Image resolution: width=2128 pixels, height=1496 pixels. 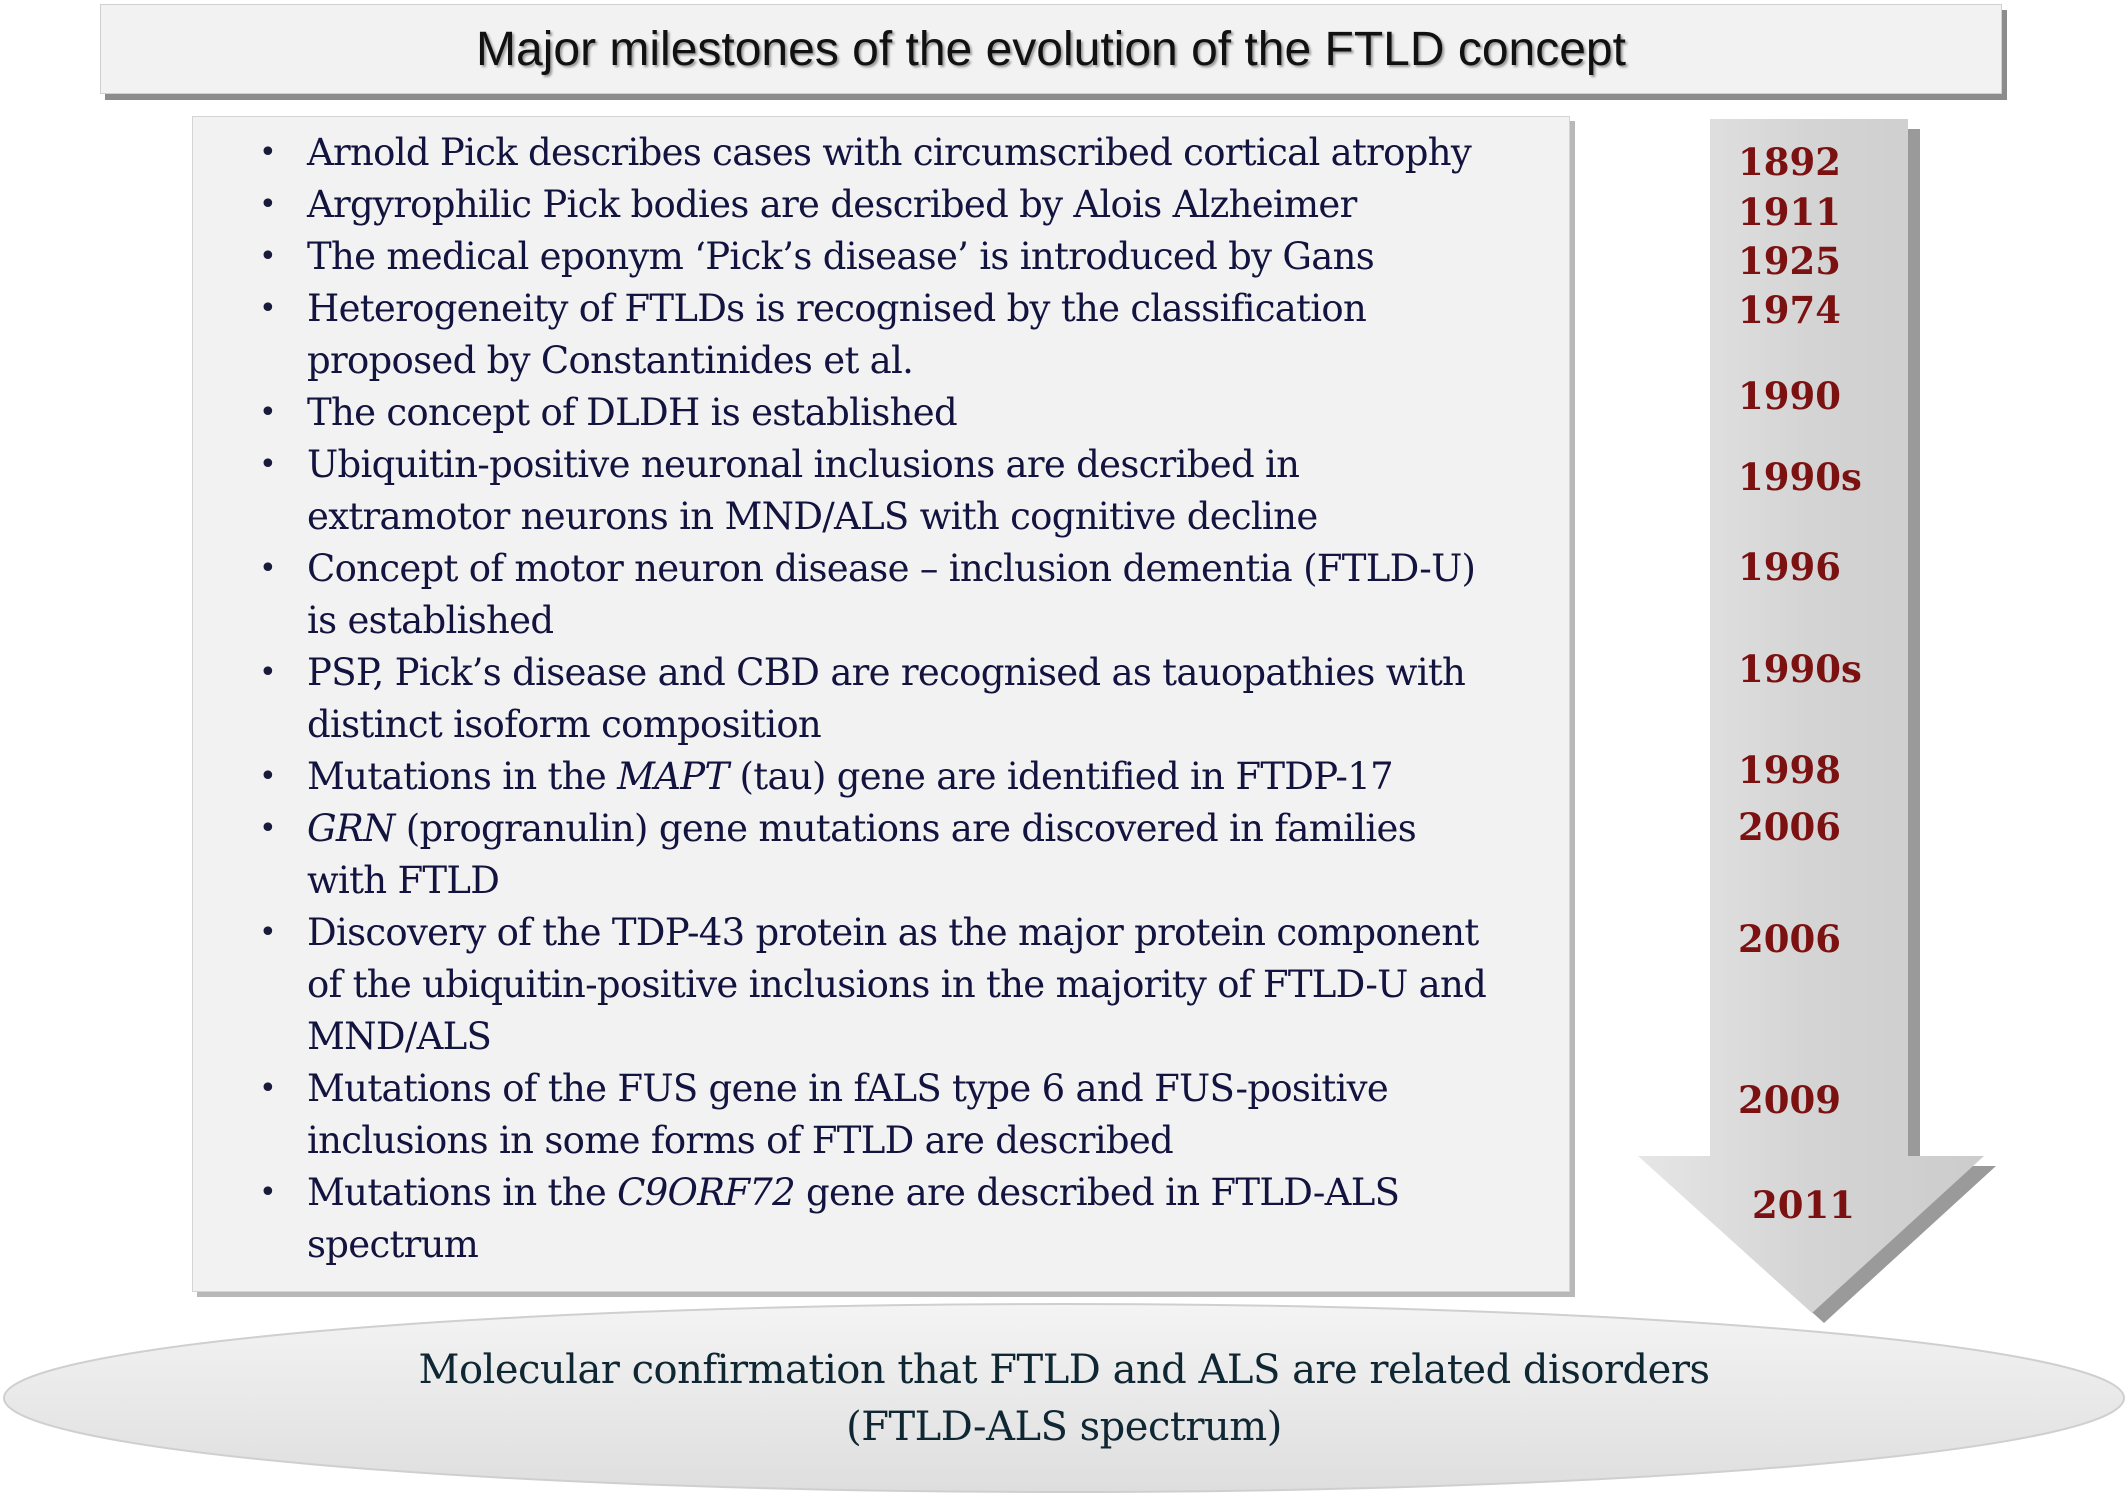 What do you see at coordinates (1803, 1205) in the screenshot?
I see `year-label: 2011` at bounding box center [1803, 1205].